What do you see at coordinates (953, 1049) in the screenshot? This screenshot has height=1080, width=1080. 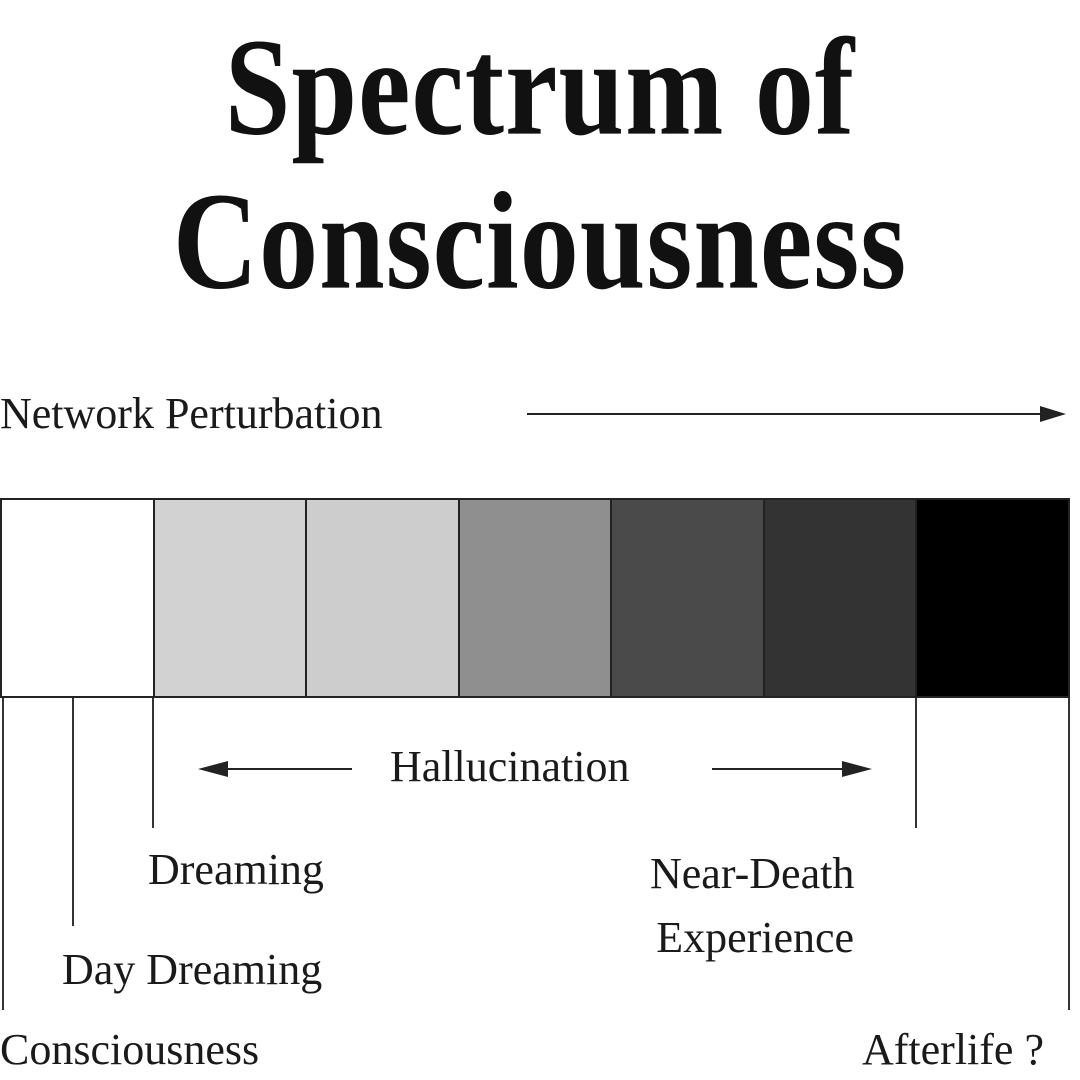 I see `afterlife-label: Afterlife ?` at bounding box center [953, 1049].